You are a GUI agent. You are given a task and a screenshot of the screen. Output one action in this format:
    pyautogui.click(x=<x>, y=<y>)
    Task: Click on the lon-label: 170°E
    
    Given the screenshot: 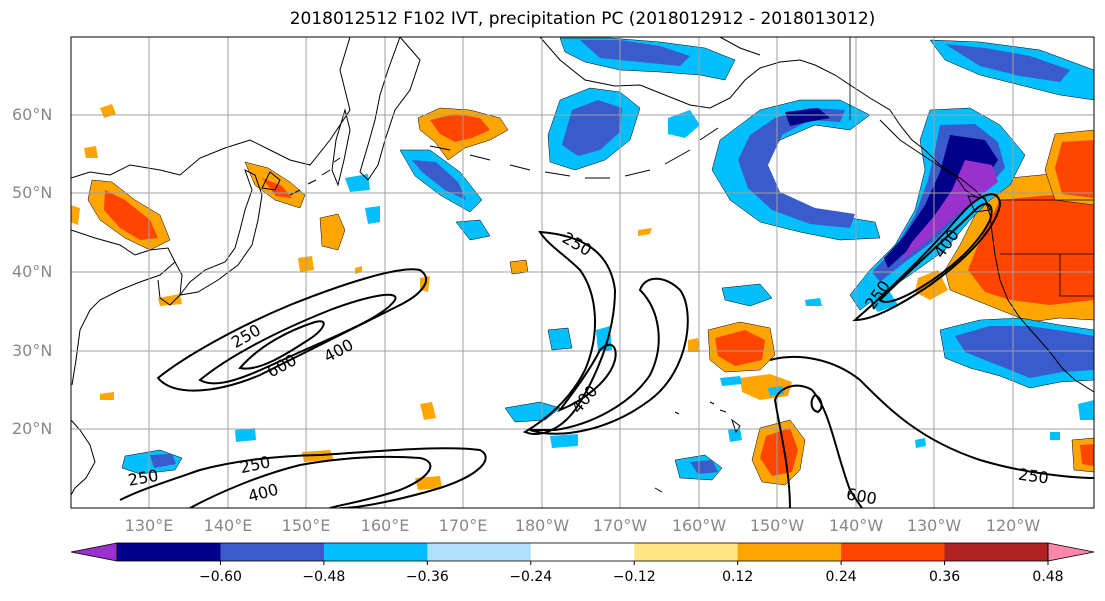 What is the action you would take?
    pyautogui.click(x=463, y=525)
    